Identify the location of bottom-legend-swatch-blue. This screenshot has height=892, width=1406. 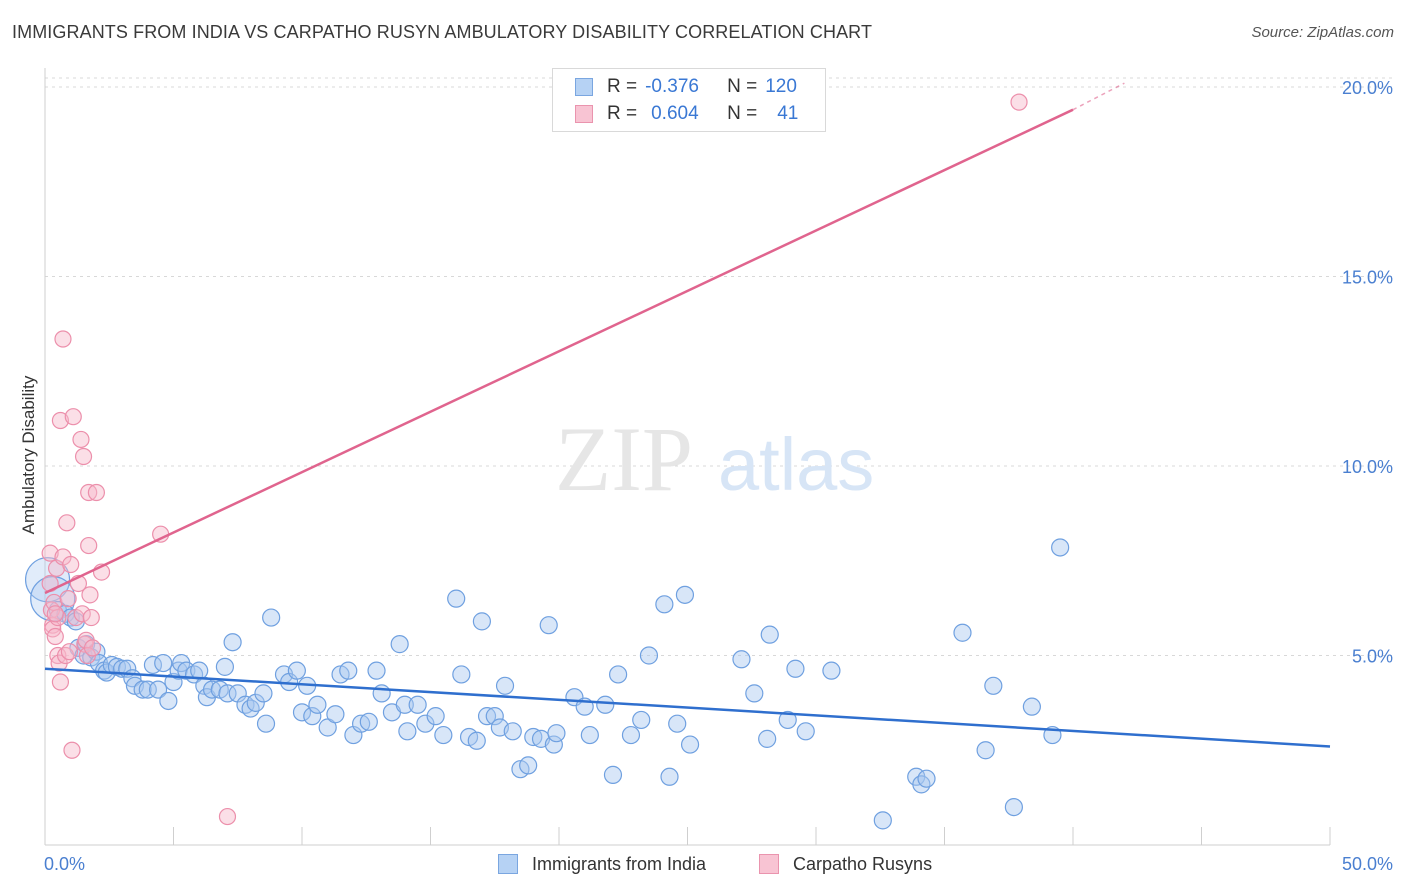
(508, 864).